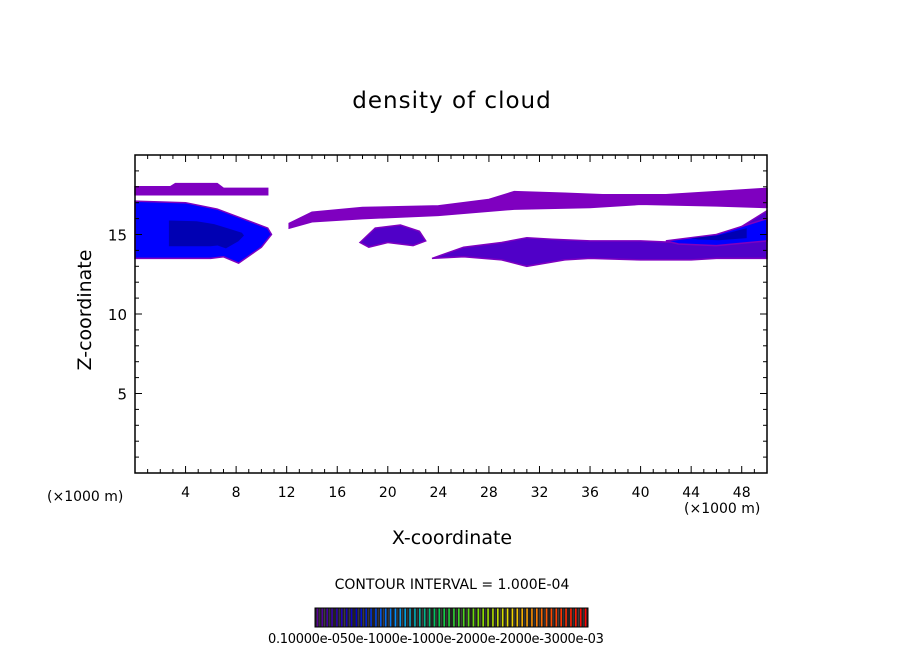  Describe the element at coordinates (691, 493) in the screenshot. I see `x-tick-label: 44` at that location.